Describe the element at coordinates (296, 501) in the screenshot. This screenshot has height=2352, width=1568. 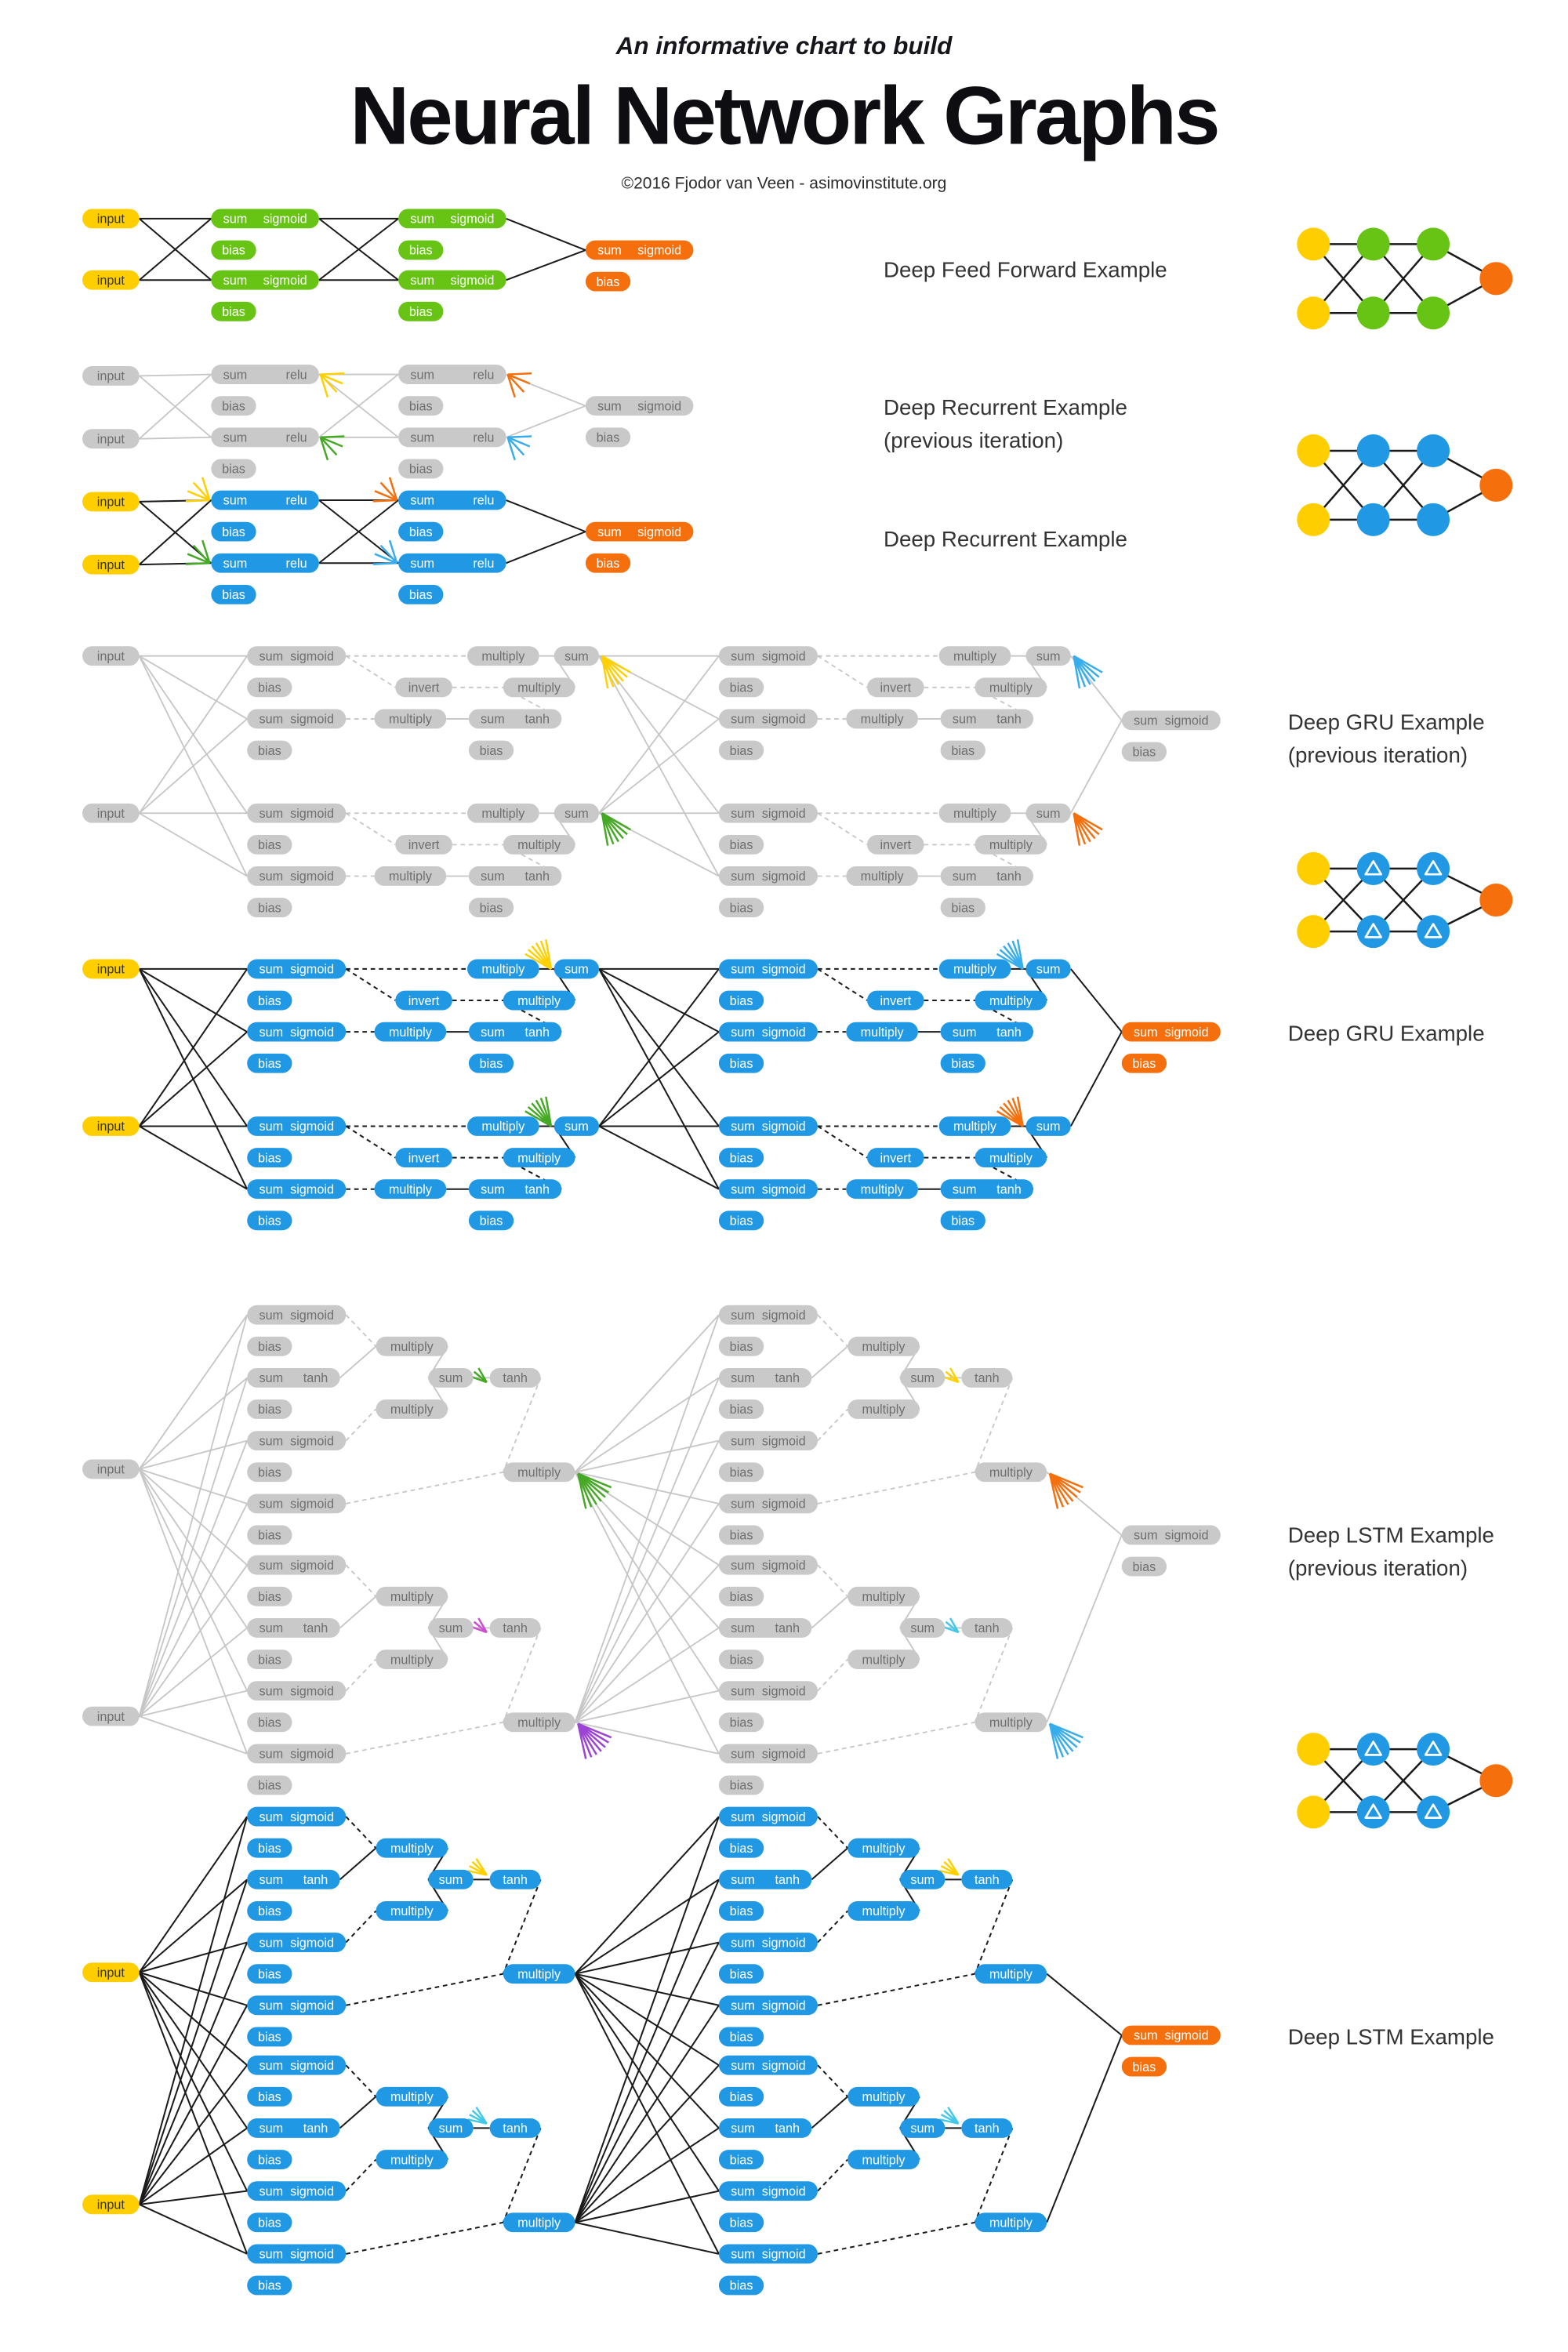
I see `pill-label: relu` at that location.